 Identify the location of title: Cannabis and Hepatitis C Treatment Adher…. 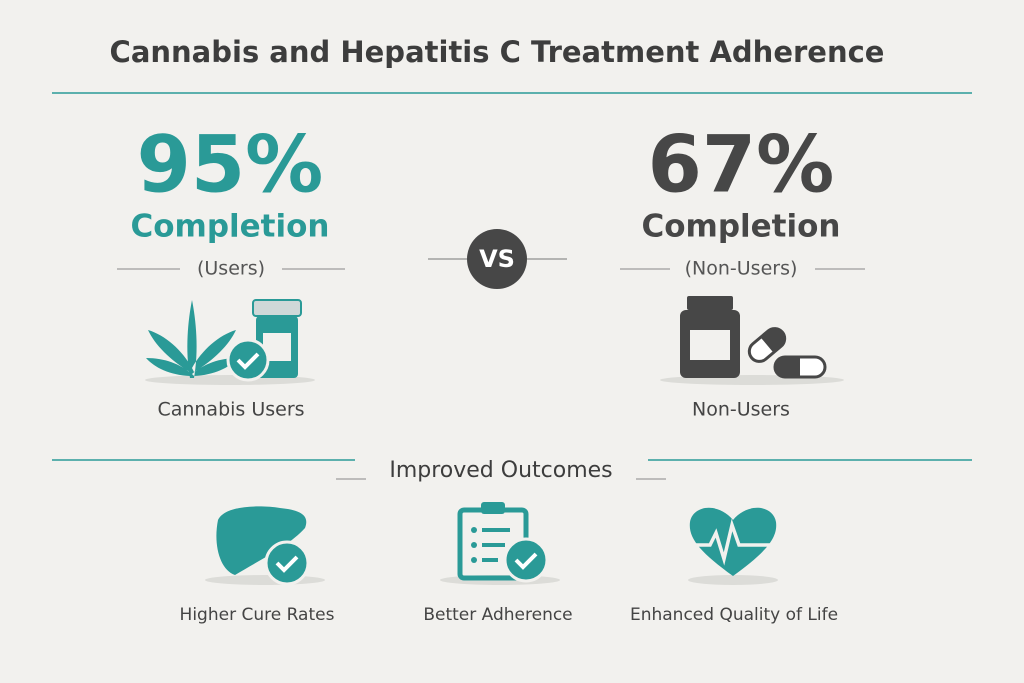
(497, 52).